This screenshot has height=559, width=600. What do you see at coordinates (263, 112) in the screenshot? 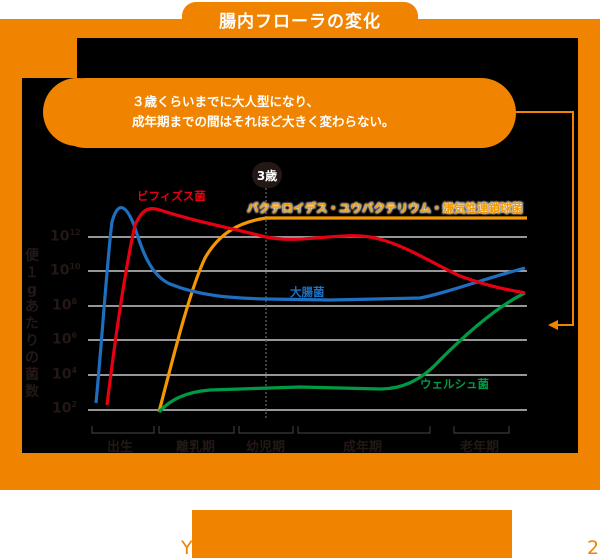
I see `callout-text: ３歳くらいまでに大人型になり、 成年期までの間はそれほど大きく変わらない。` at bounding box center [263, 112].